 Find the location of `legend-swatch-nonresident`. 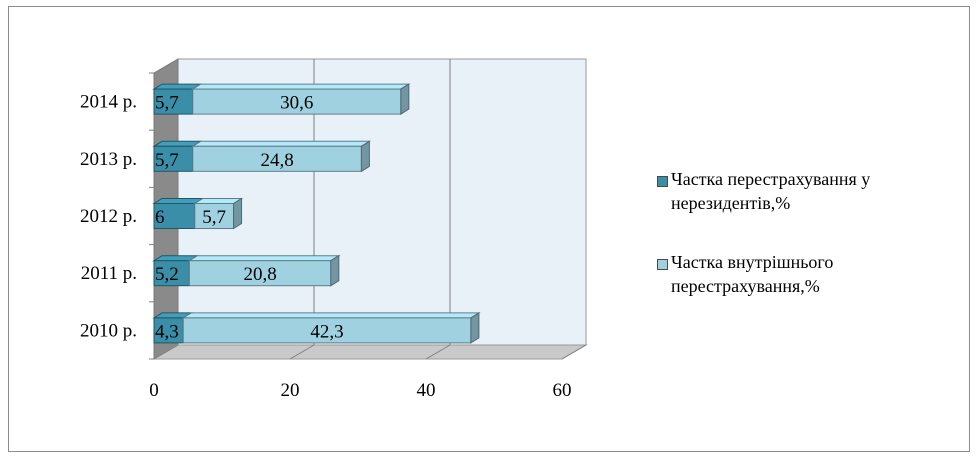

legend-swatch-nonresident is located at coordinates (662, 181).